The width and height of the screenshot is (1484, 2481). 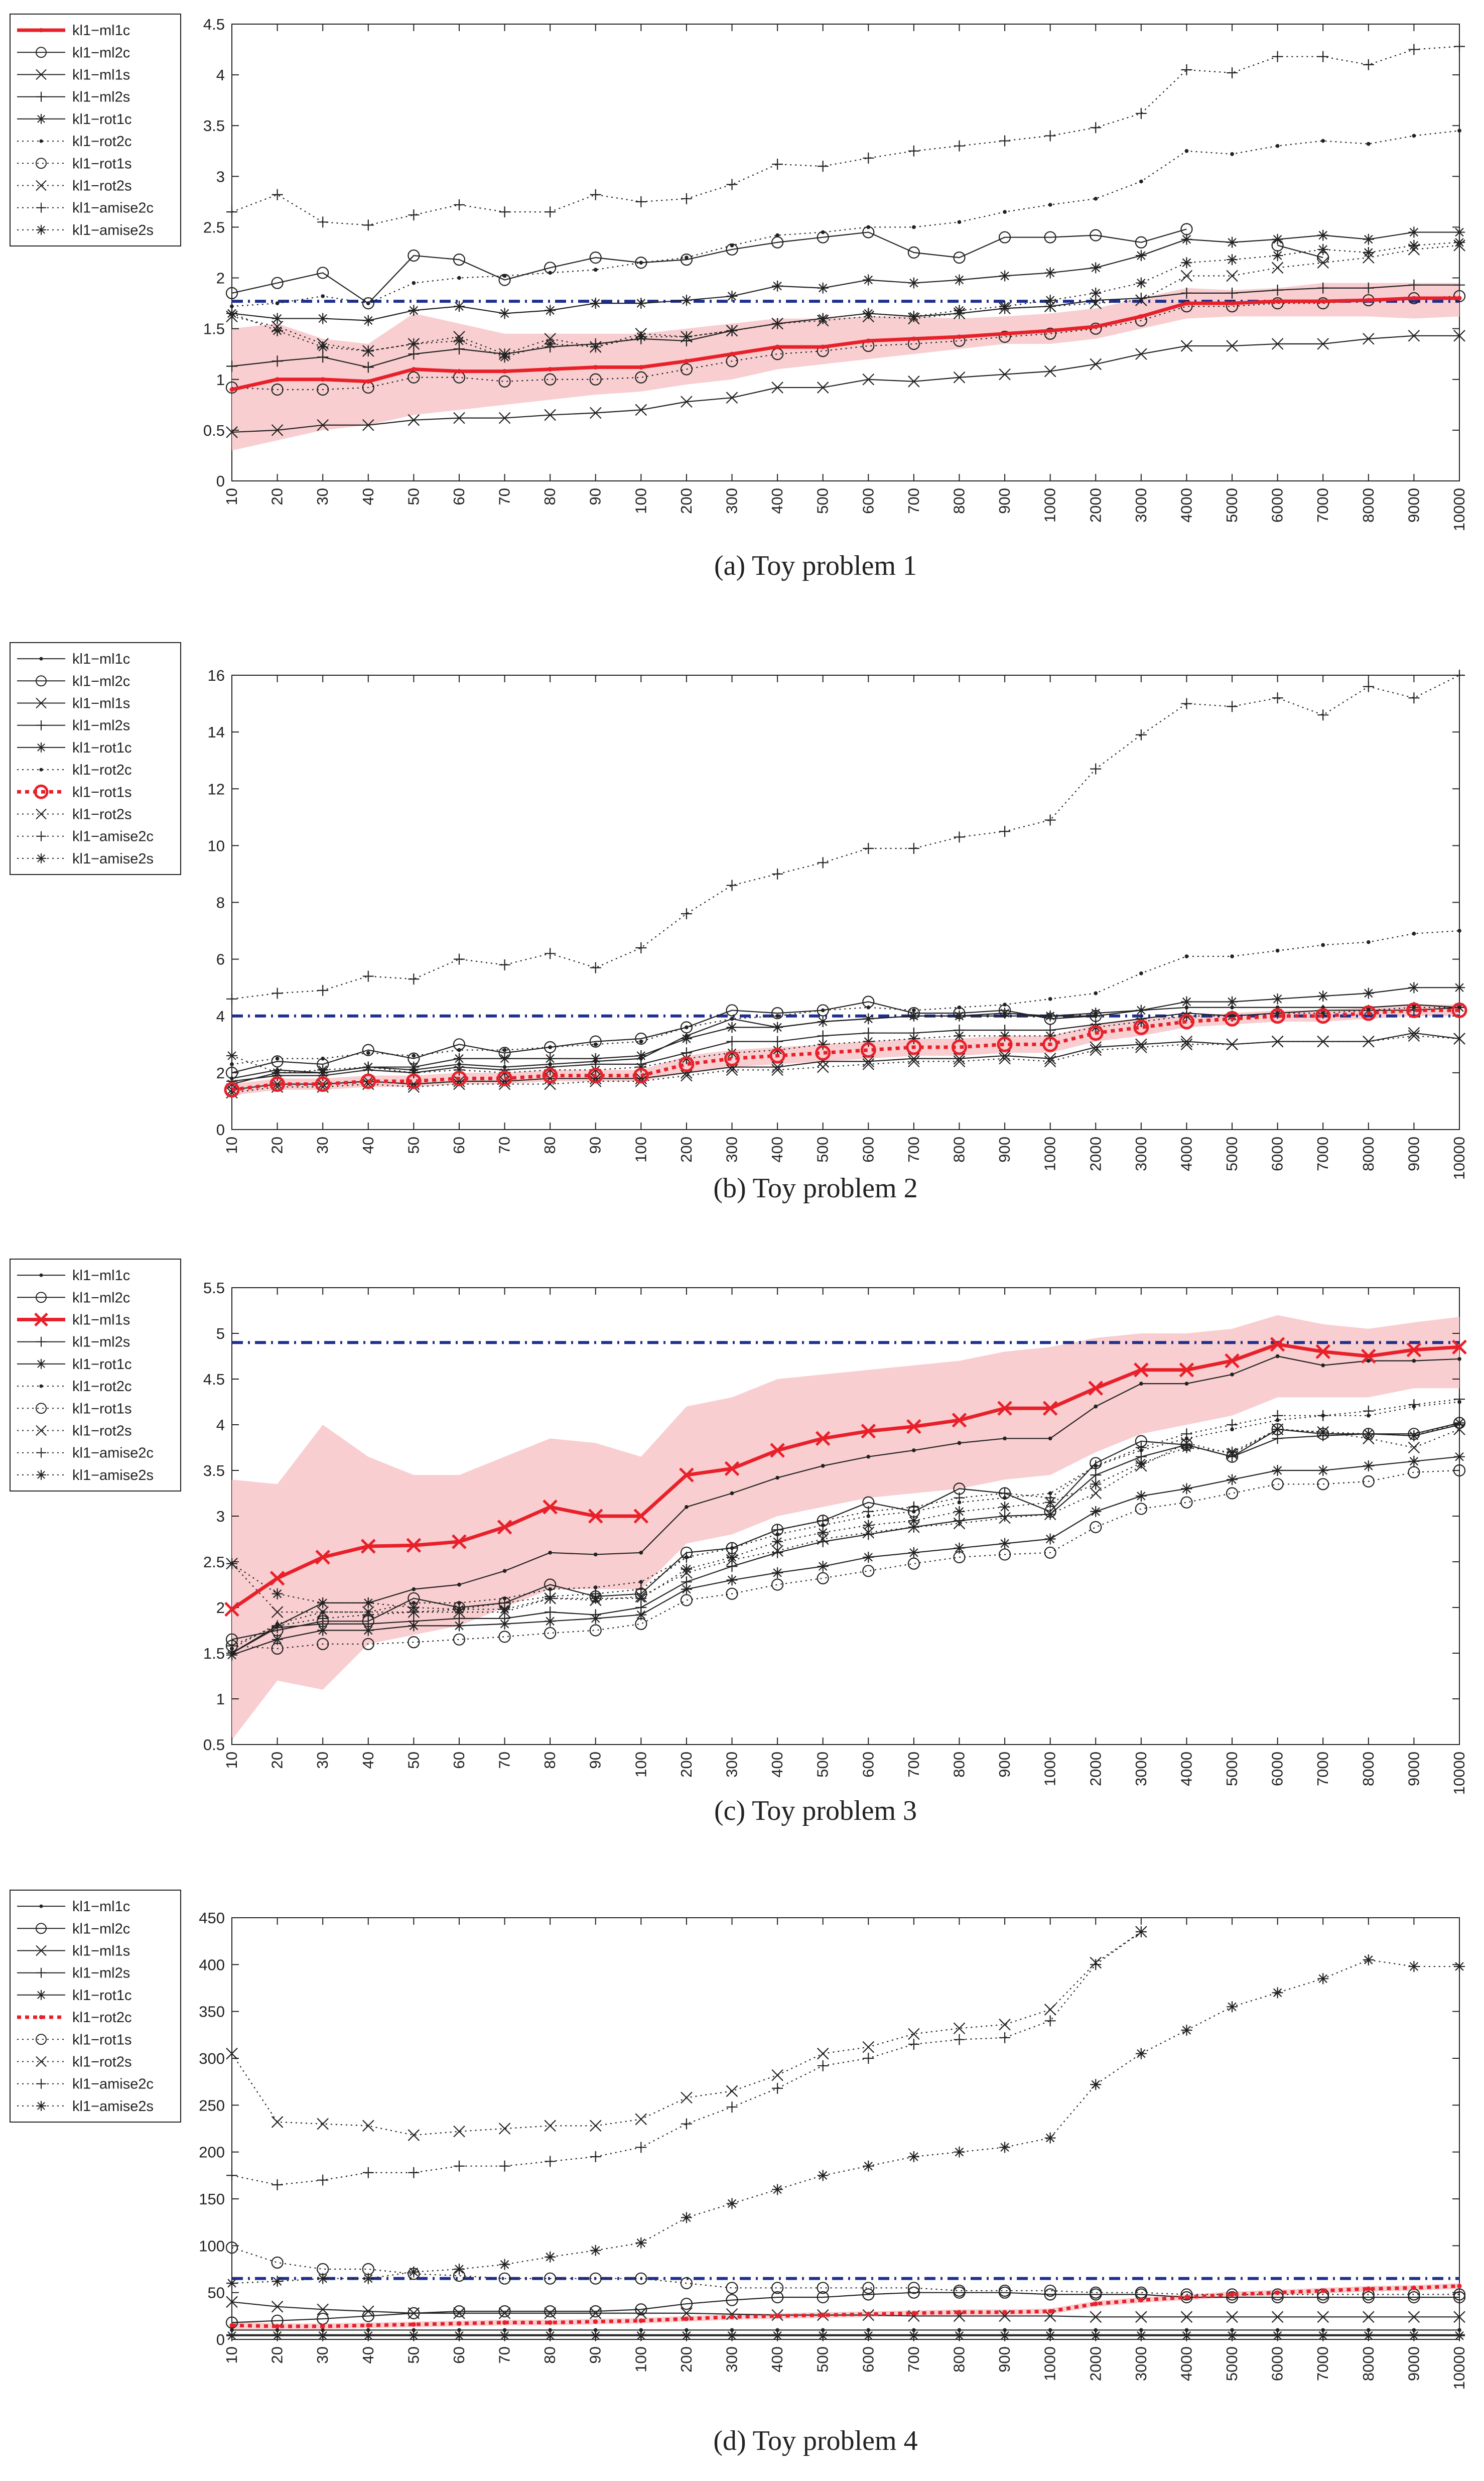 I want to click on legend-item: kl1−ml2c, so click(x=73, y=681).